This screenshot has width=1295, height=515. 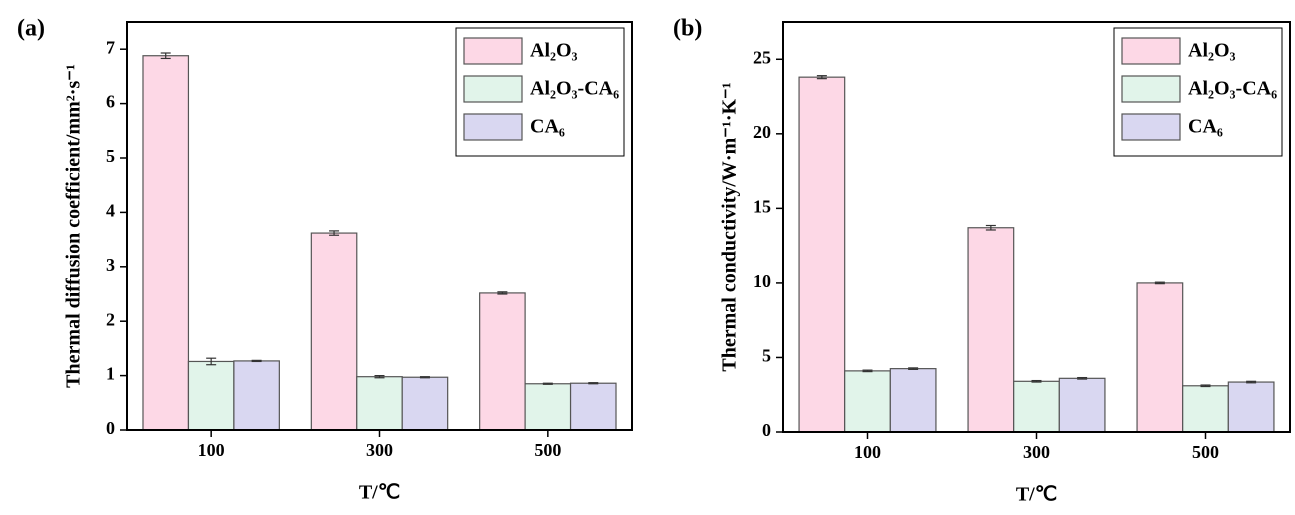 What do you see at coordinates (762, 206) in the screenshot?
I see `y-tick-label: 15` at bounding box center [762, 206].